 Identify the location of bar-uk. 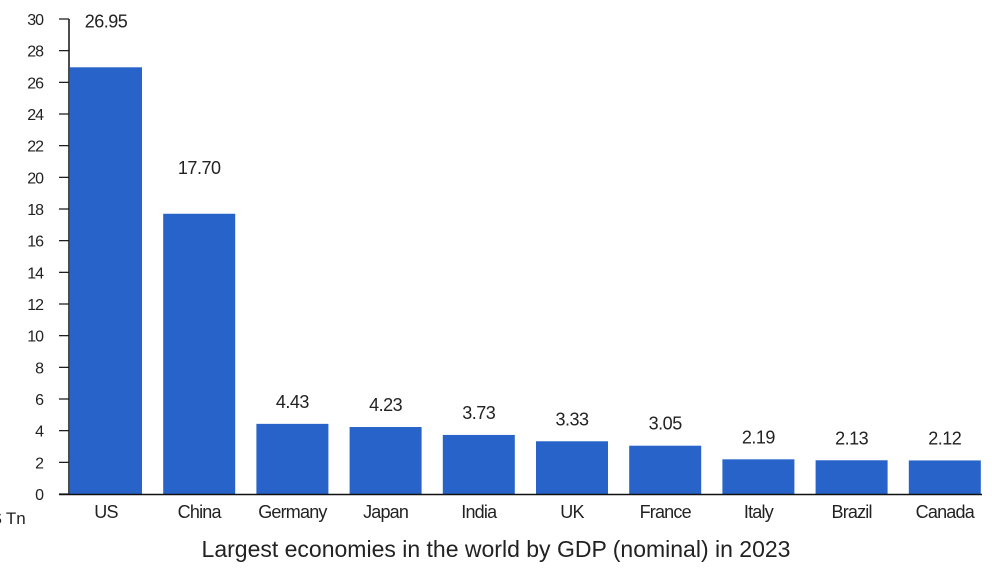
(572, 467).